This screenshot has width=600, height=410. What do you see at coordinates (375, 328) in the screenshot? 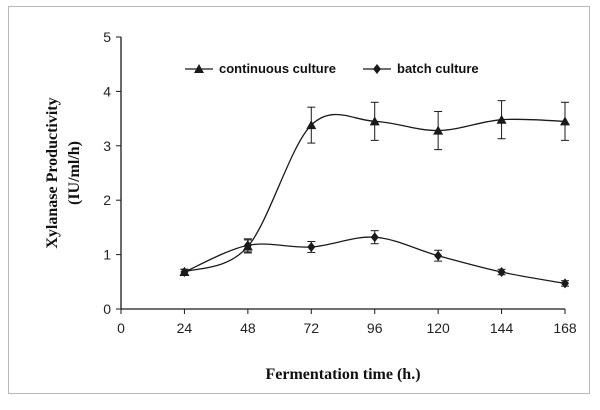
I see `x-tick-label: 96` at bounding box center [375, 328].